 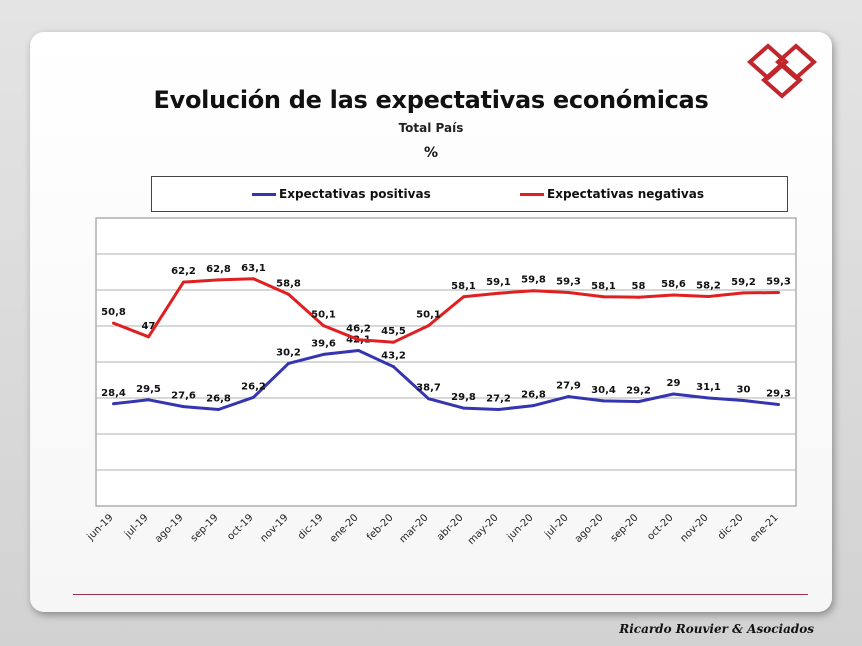 What do you see at coordinates (431, 128) in the screenshot?
I see `chart-subtitle: Total País` at bounding box center [431, 128].